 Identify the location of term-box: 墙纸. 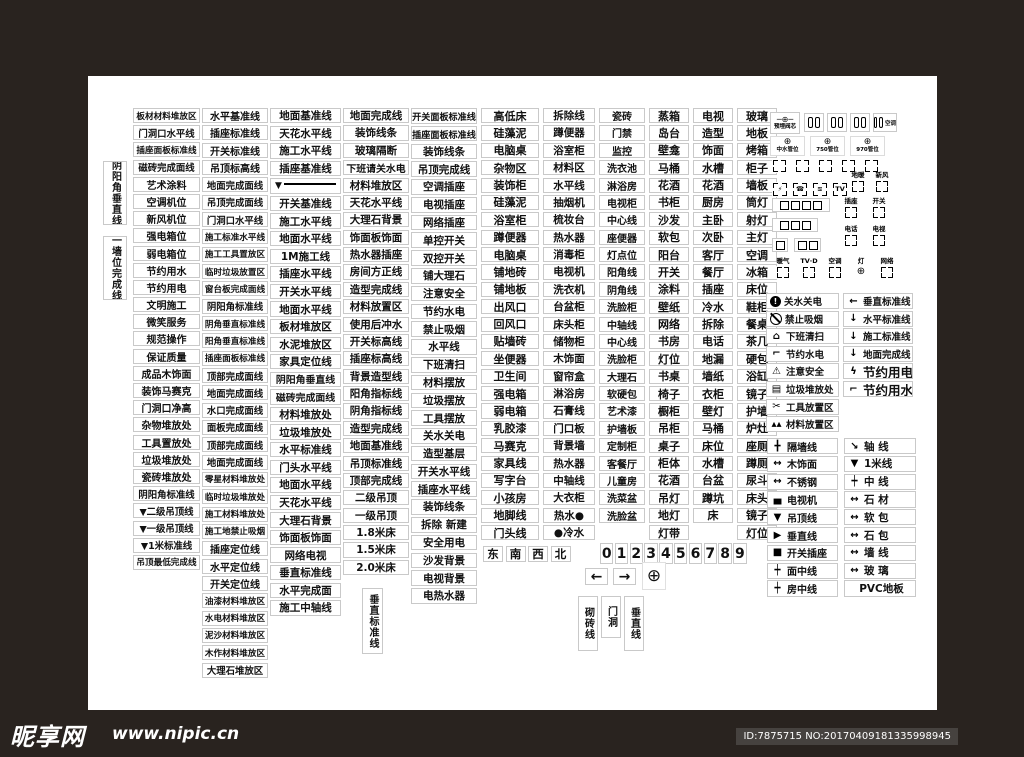
(713, 376).